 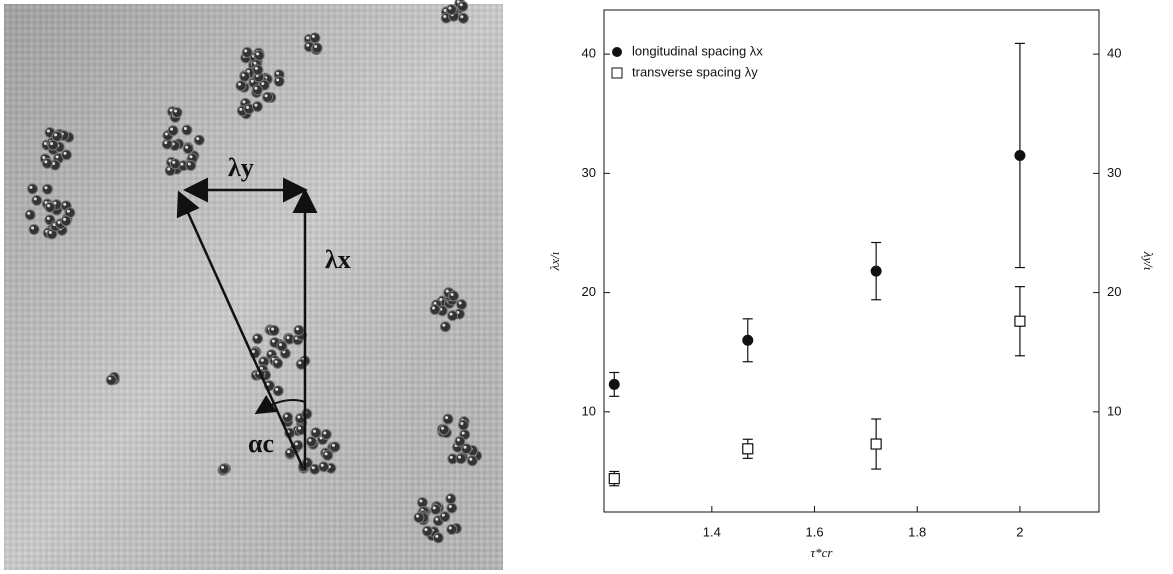 I want to click on y2-tick-label: 40, so click(x=1114, y=53).